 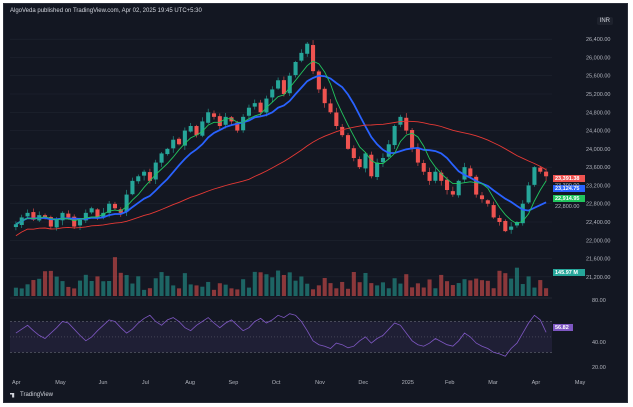 What do you see at coordinates (281, 335) in the screenshot?
I see `rsi-line` at bounding box center [281, 335].